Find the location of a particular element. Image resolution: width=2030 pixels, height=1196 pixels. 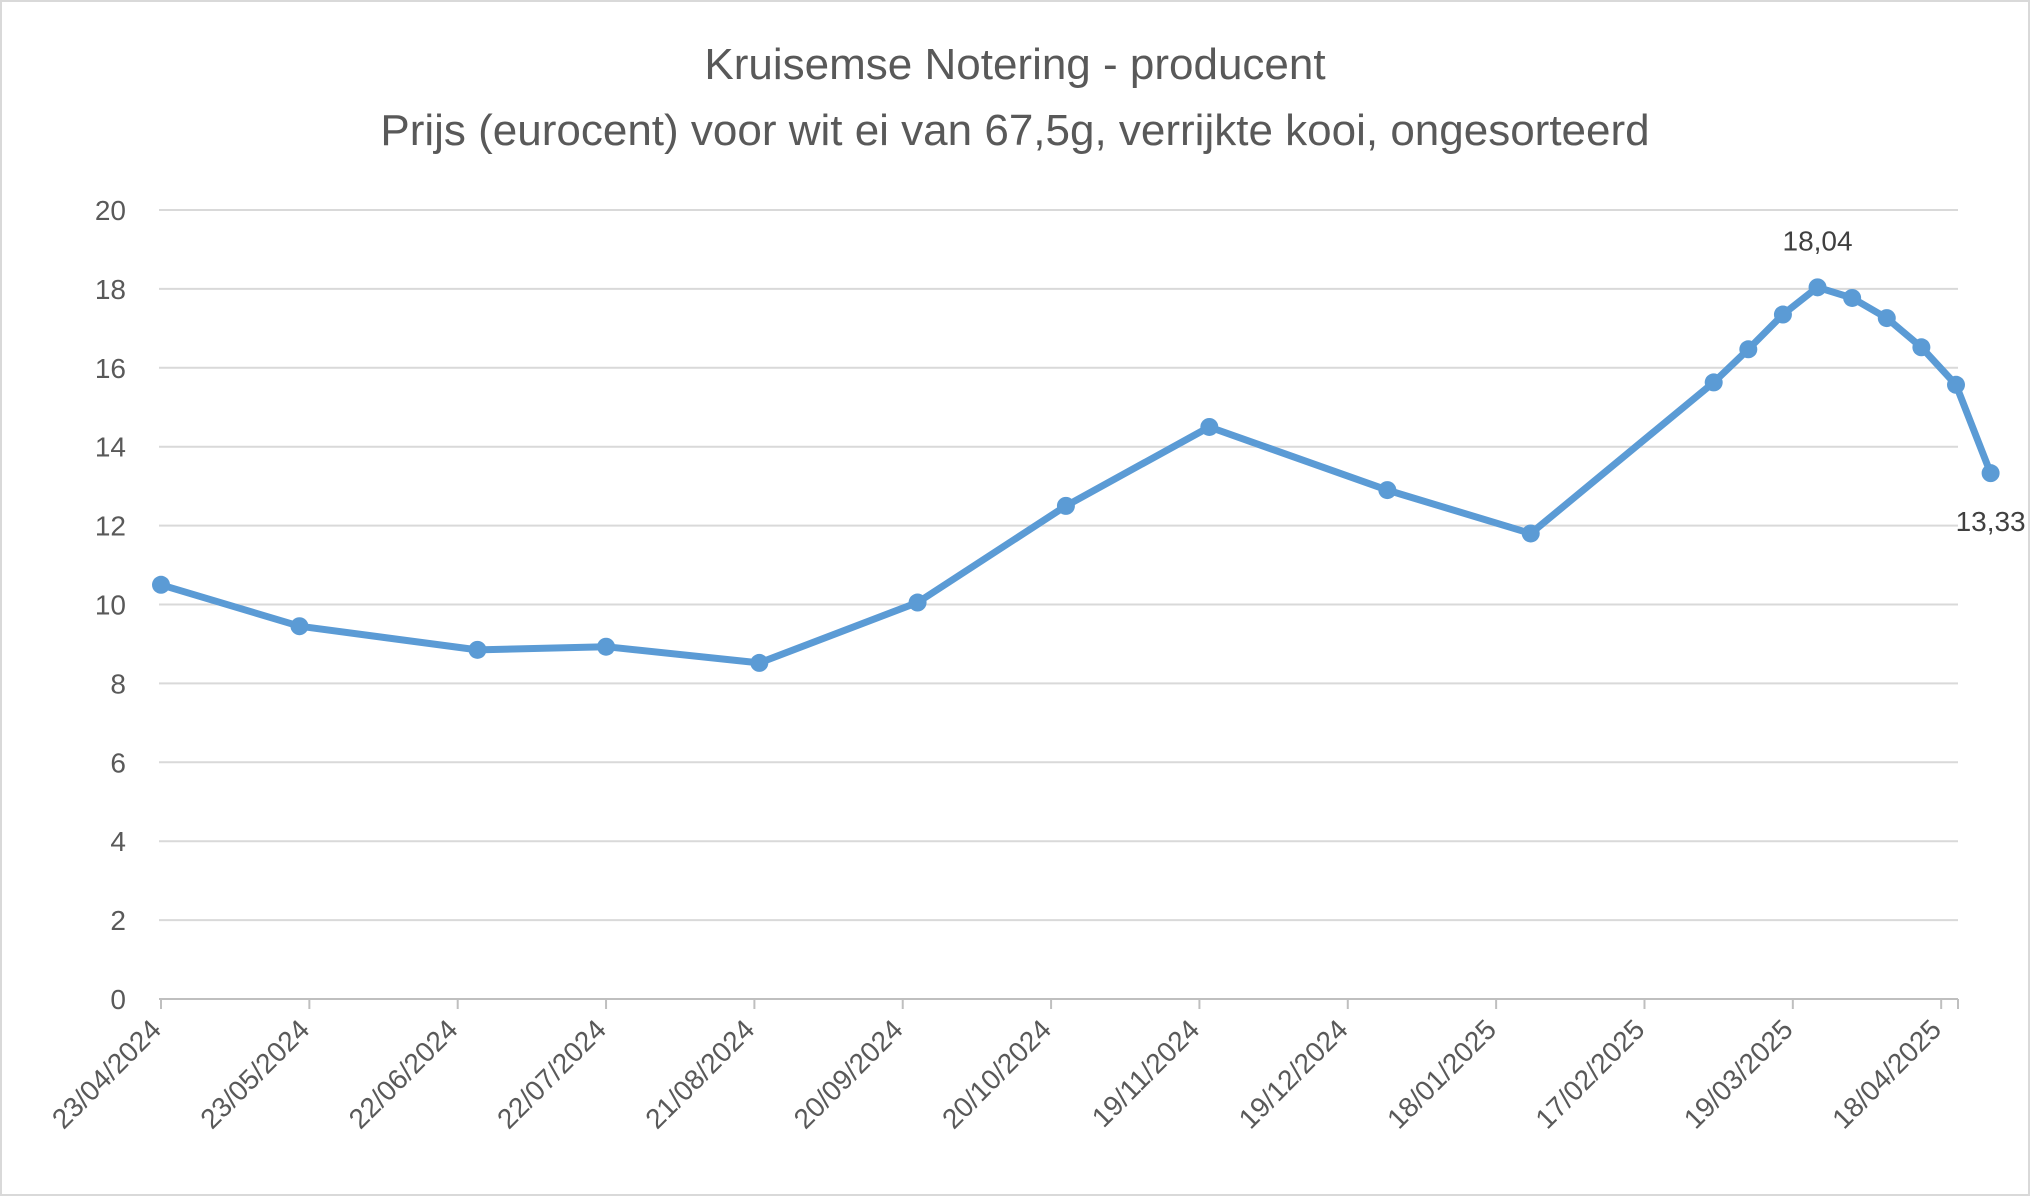

x-tick-label: 19/12/2024 is located at coordinates (1293, 1074).